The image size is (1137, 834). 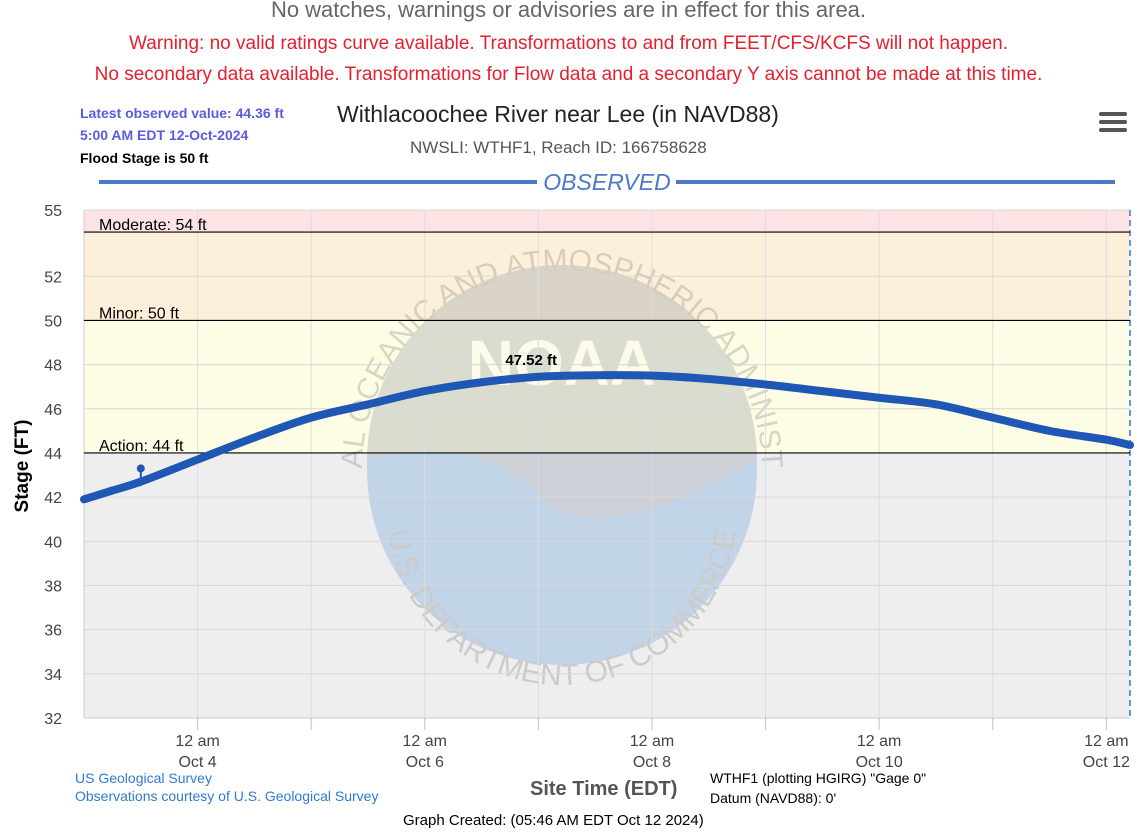 What do you see at coordinates (53, 542) in the screenshot?
I see `y-tick-label: 40` at bounding box center [53, 542].